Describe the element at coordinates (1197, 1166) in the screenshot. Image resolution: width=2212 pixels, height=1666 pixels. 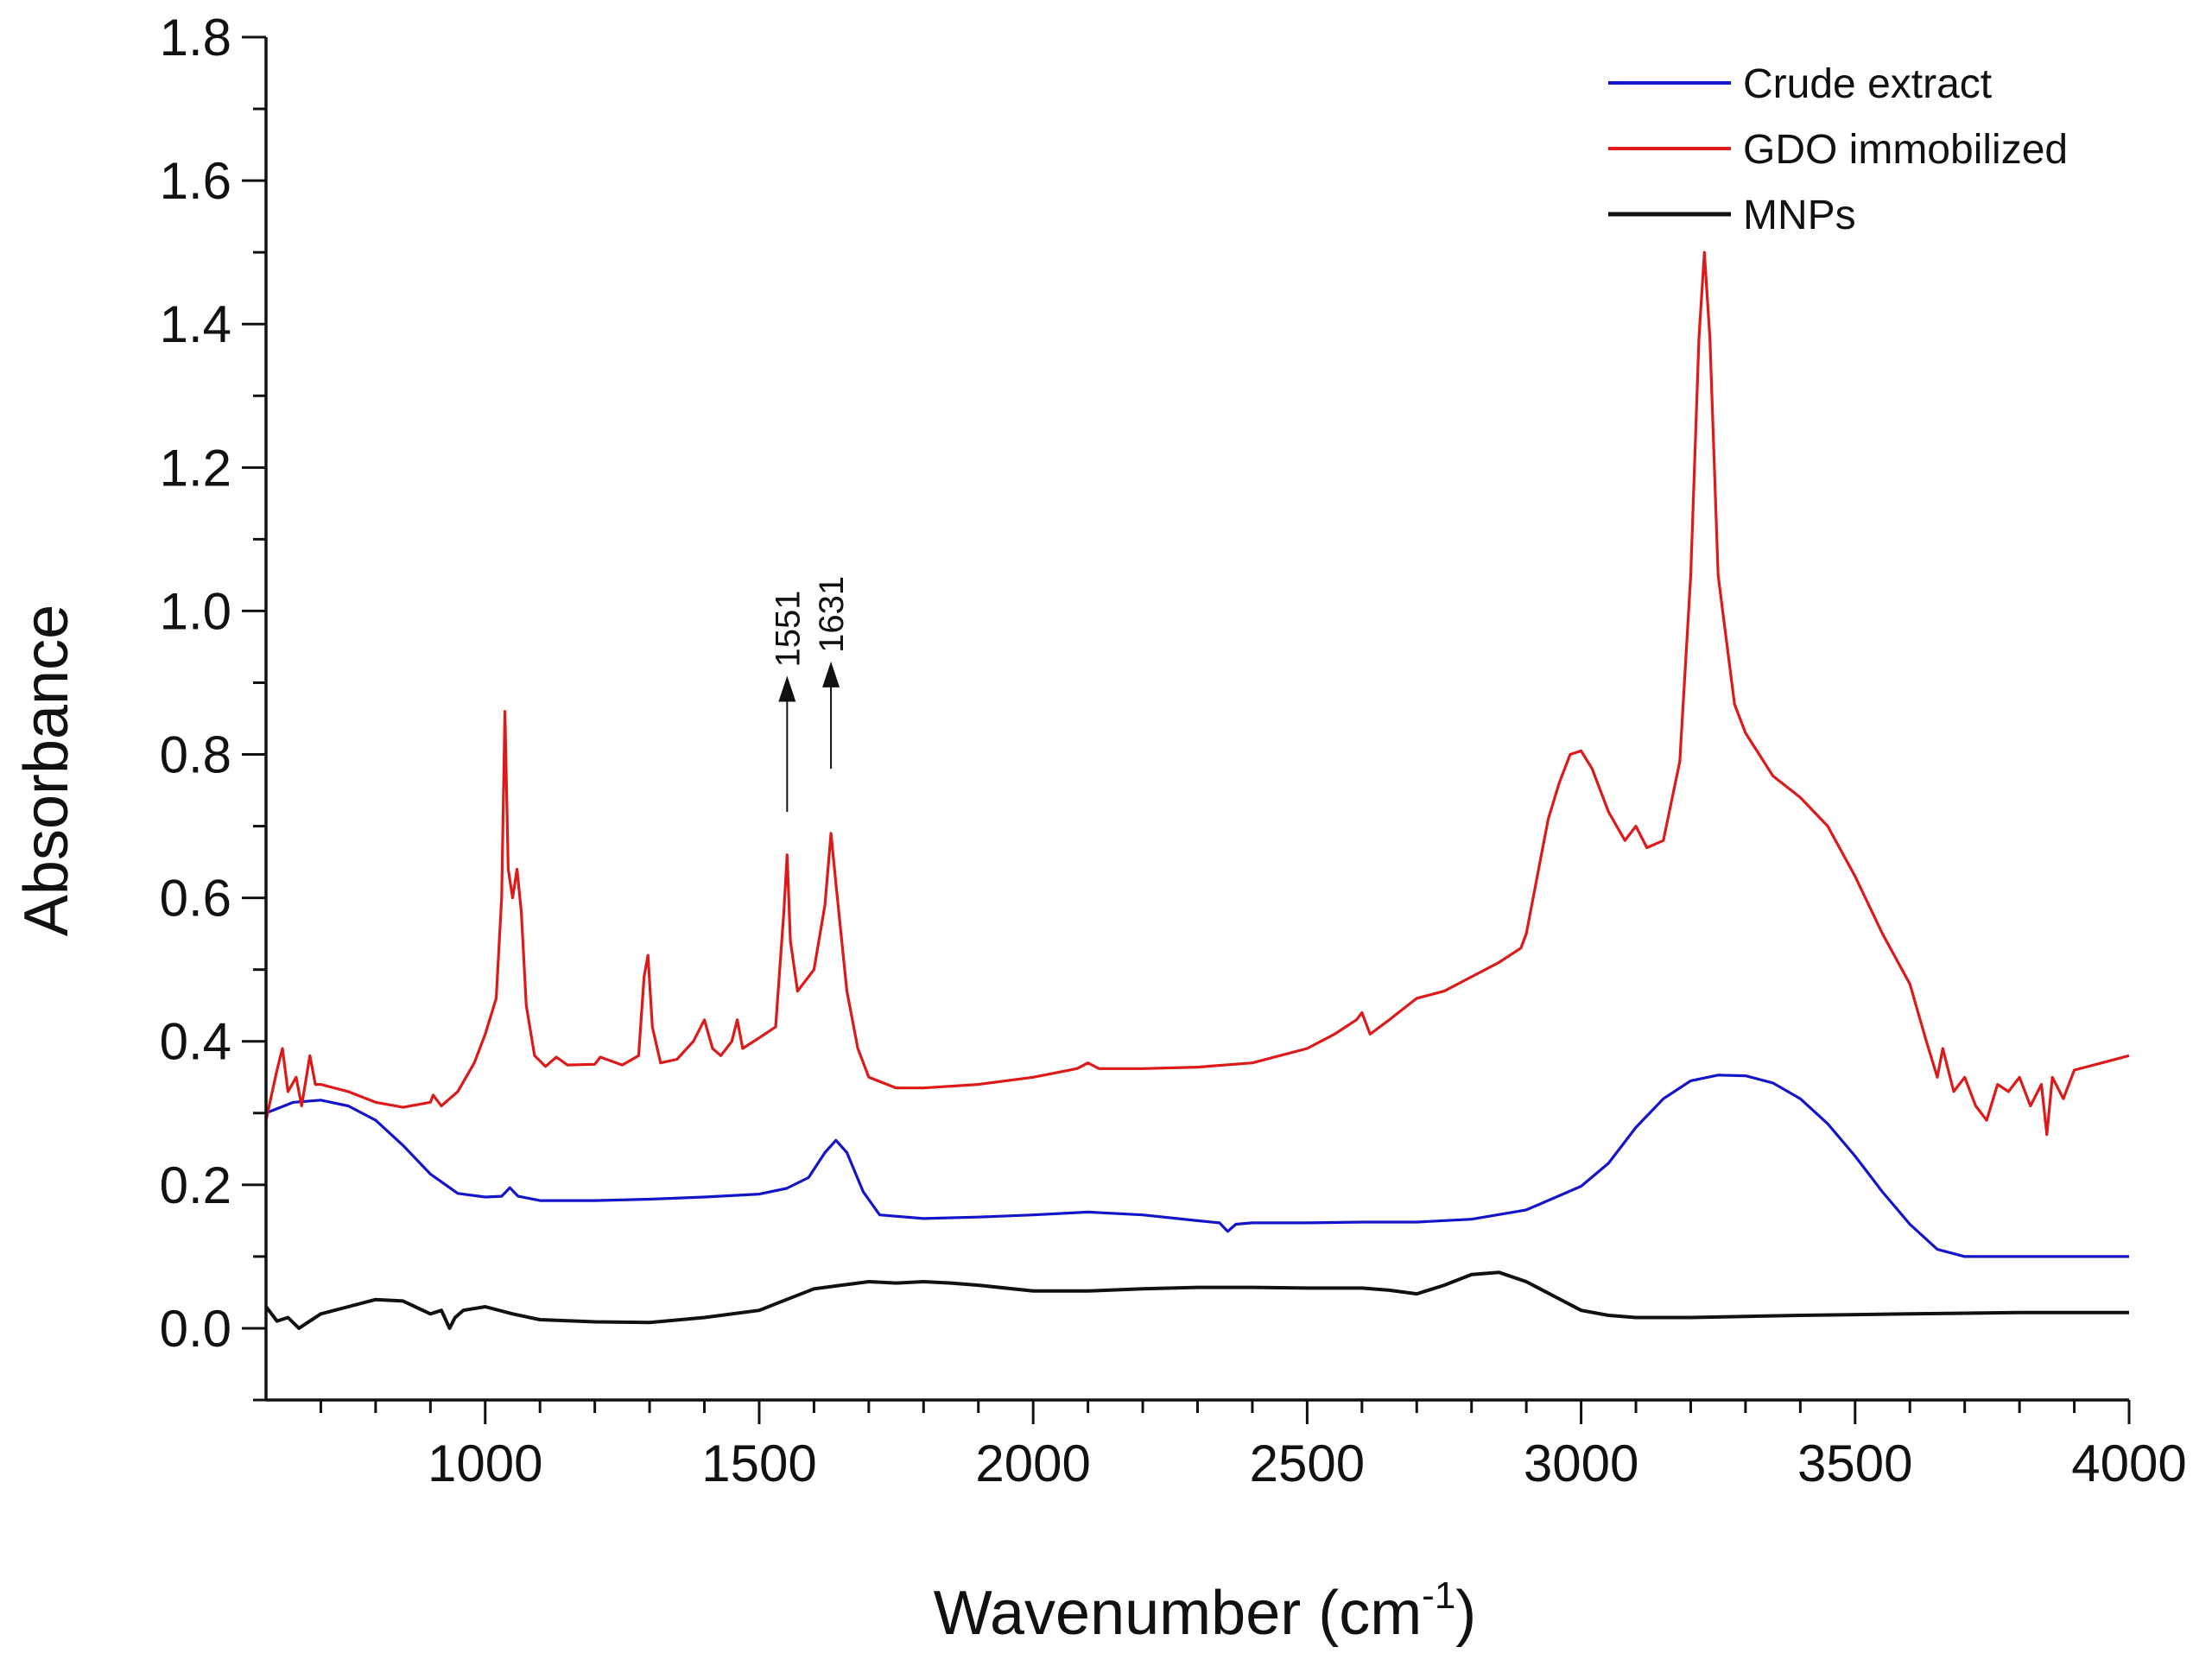
I see `series-line-crude-extract` at that location.